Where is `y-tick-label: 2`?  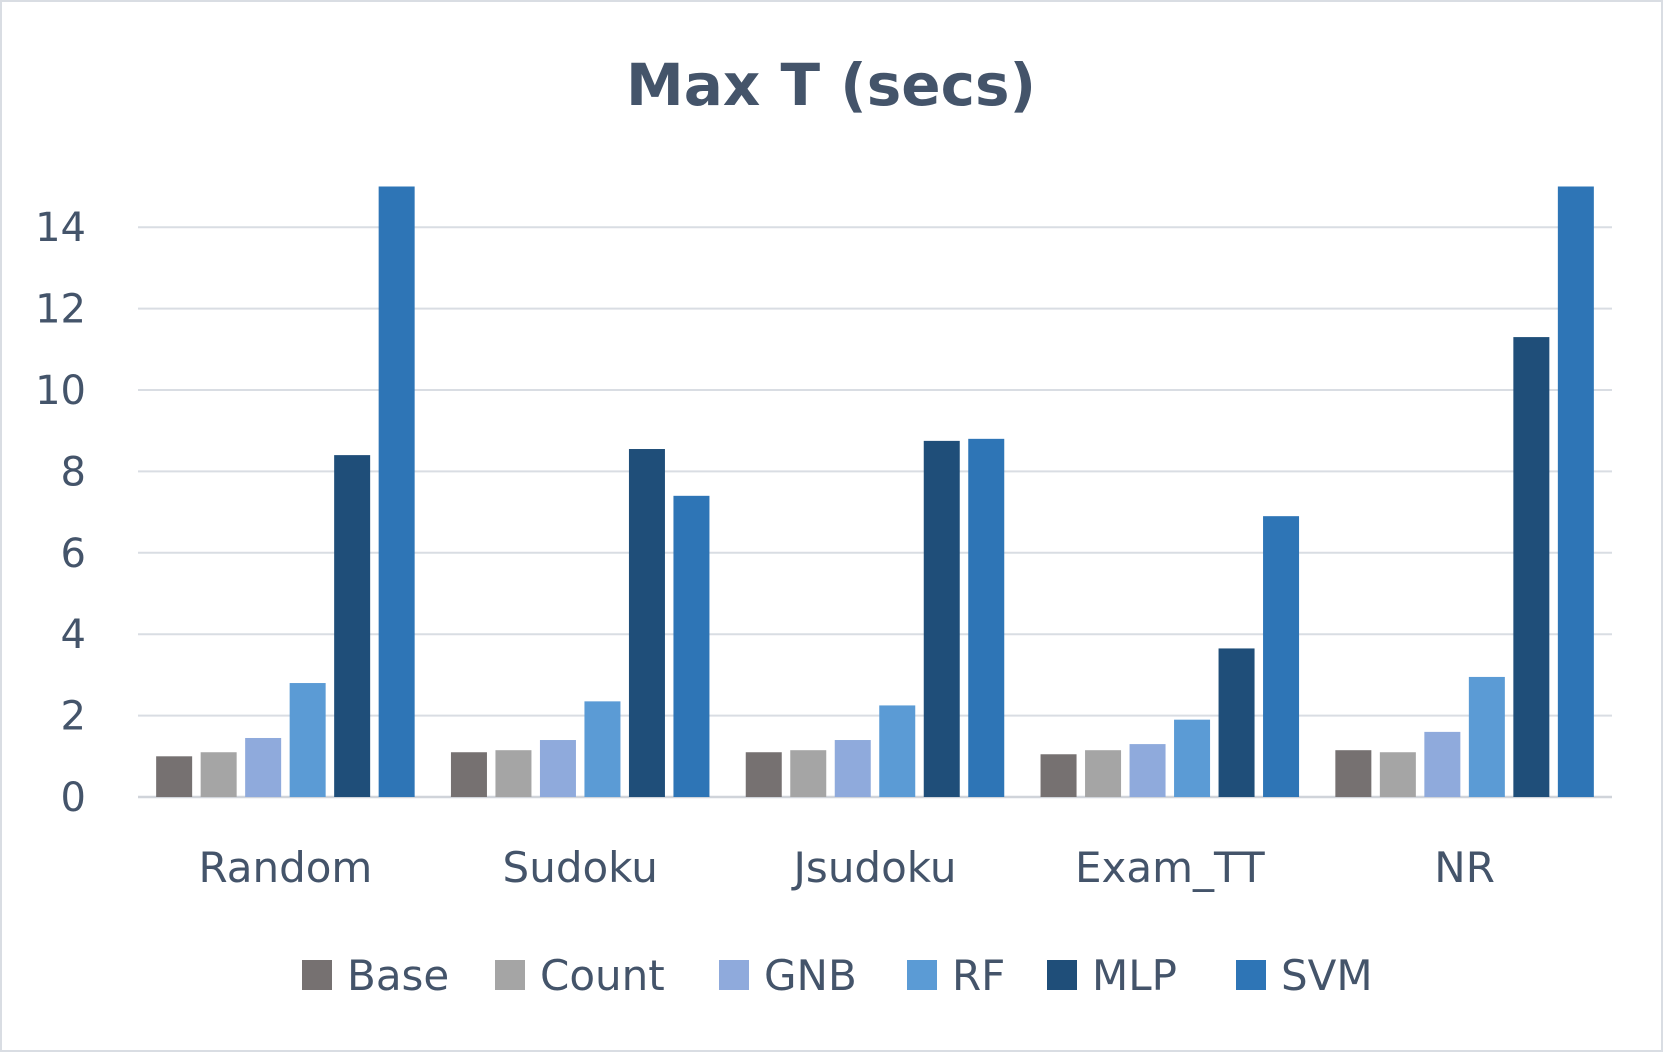
y-tick-label: 2 is located at coordinates (73, 717).